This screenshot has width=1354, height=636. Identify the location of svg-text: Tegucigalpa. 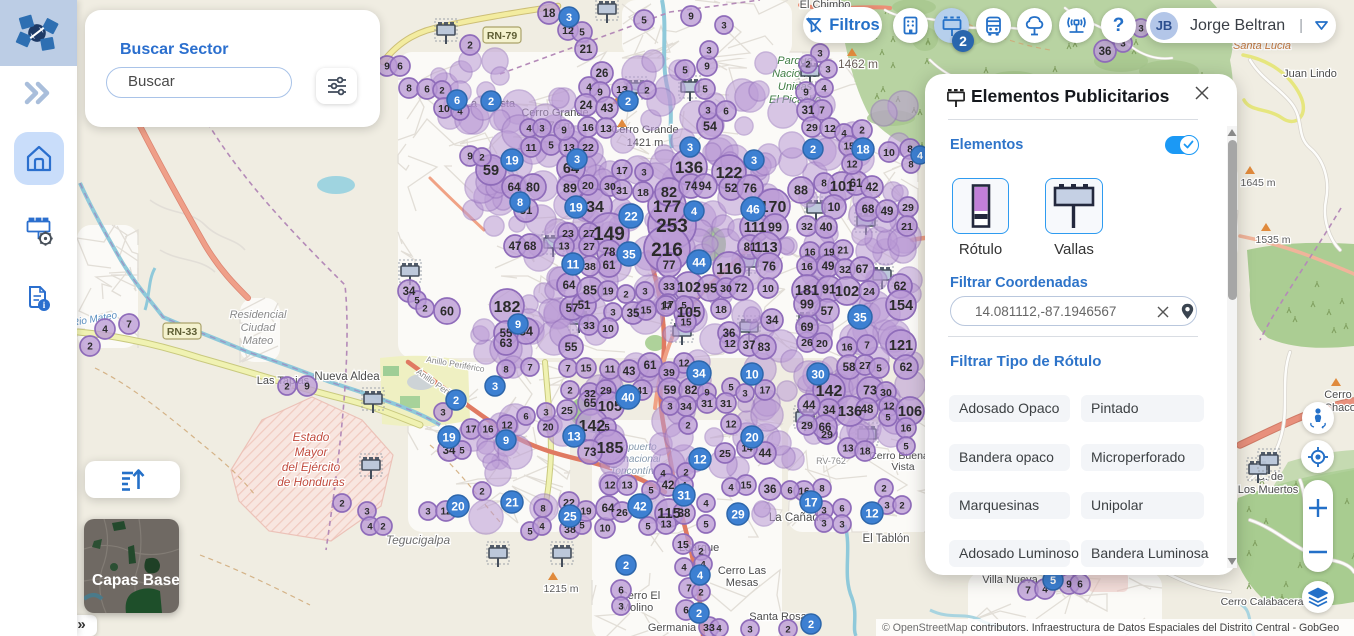
(418, 540).